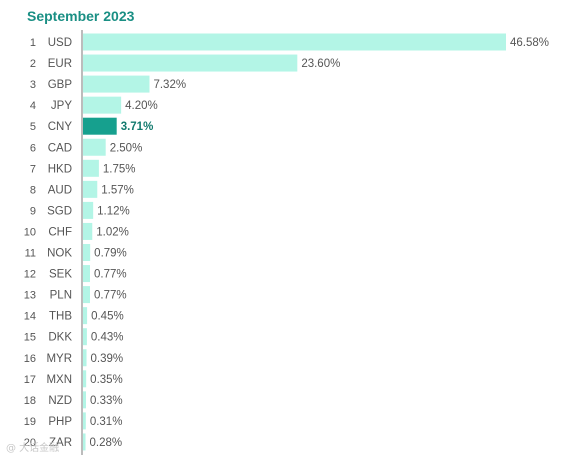 This screenshot has width=566, height=460. Describe the element at coordinates (30, 443) in the screenshot. I see `rank-label: 20` at that location.